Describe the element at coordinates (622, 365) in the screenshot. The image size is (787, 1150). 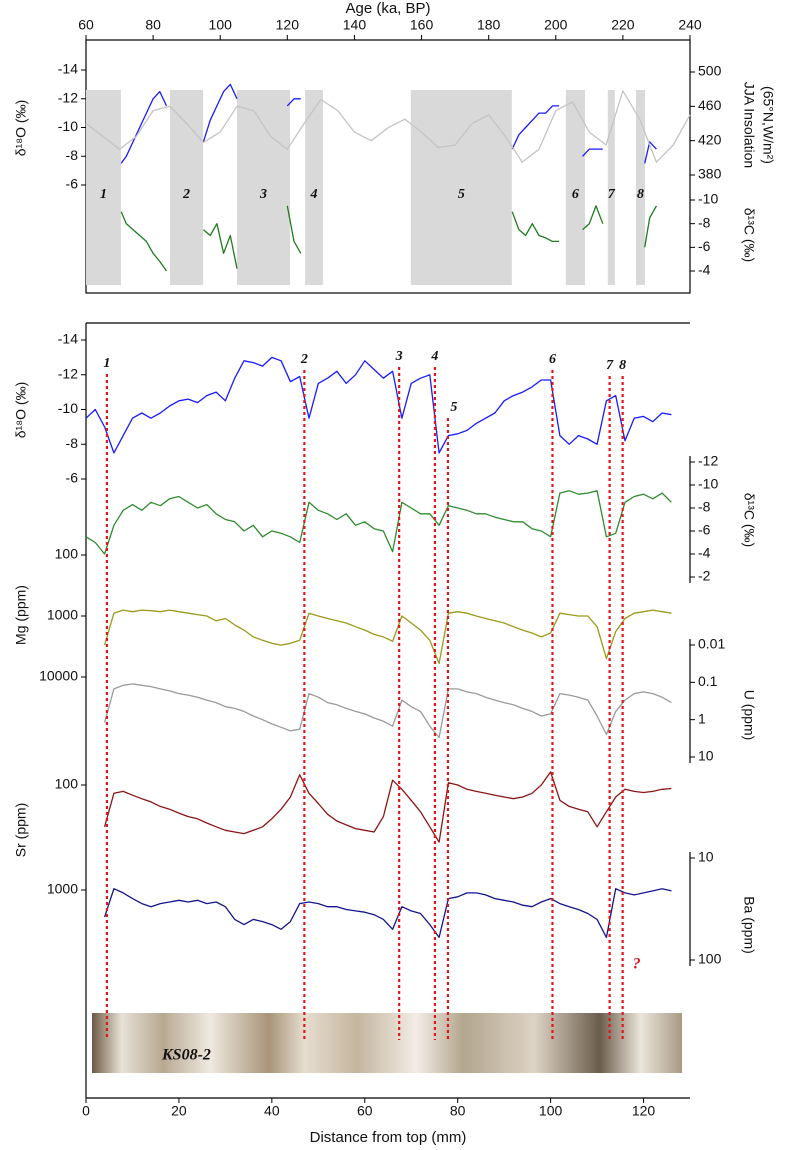
I see `event-label: 8` at that location.